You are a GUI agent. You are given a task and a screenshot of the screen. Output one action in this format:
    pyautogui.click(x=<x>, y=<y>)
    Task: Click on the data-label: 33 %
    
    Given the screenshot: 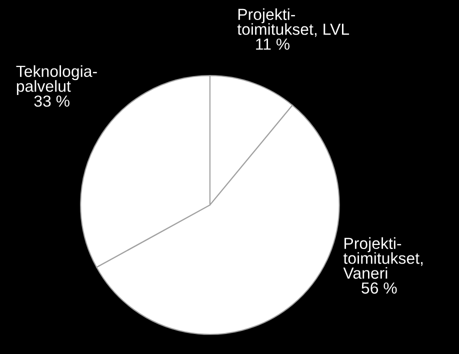 What is the action you would take?
    pyautogui.click(x=52, y=101)
    